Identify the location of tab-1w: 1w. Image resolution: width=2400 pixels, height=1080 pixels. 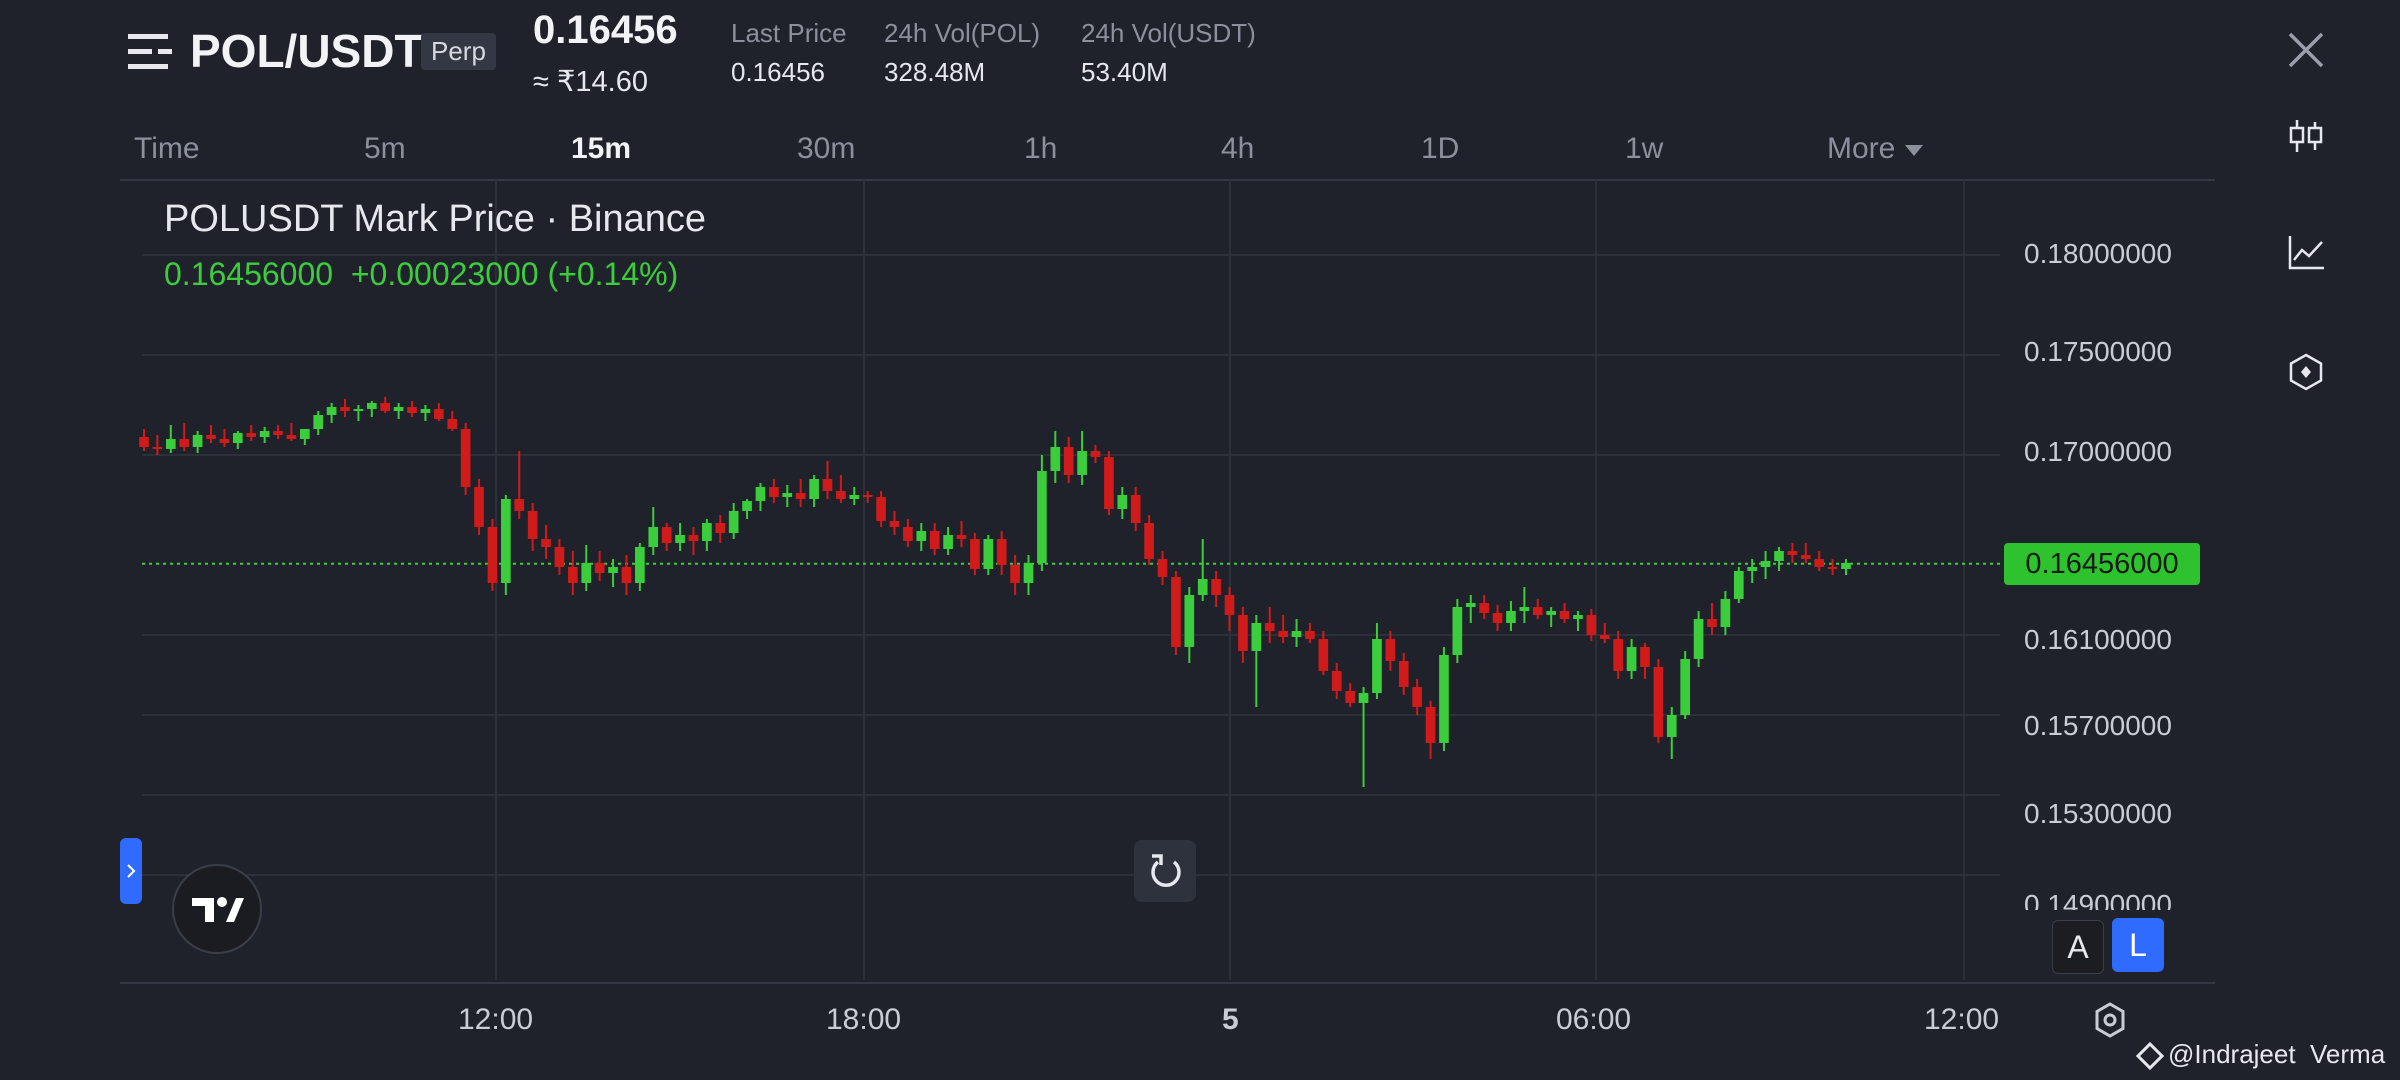
(1644, 148).